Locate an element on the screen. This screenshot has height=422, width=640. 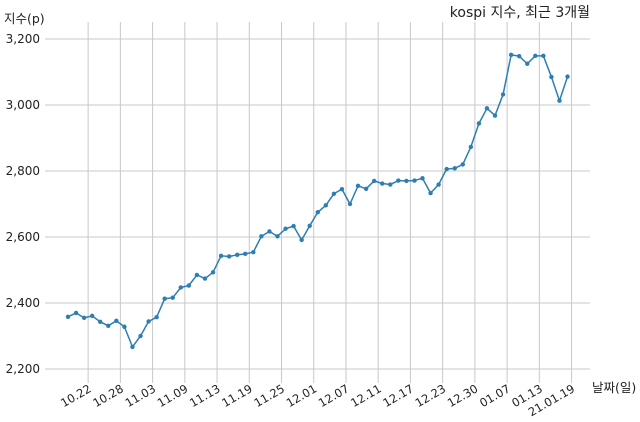
y-tick-label: 2,200 is located at coordinates (23, 369).